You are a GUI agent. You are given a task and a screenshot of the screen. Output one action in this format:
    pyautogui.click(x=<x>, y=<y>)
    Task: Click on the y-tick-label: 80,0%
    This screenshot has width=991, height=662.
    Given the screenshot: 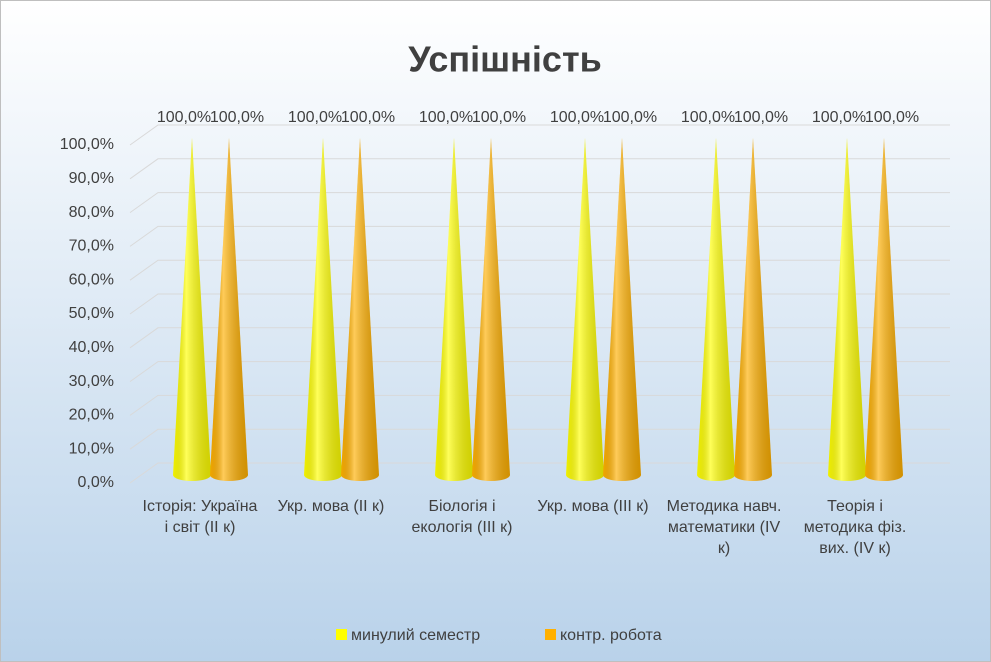 What is the action you would take?
    pyautogui.click(x=91, y=212)
    